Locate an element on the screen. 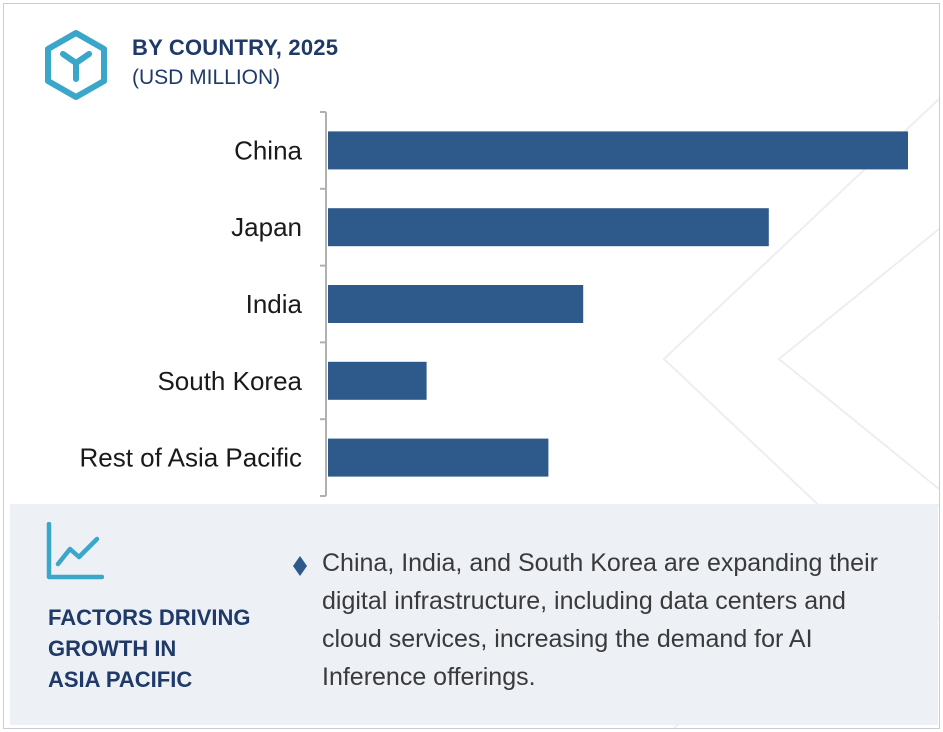 The height and width of the screenshot is (732, 943). bar-japan is located at coordinates (548, 227).